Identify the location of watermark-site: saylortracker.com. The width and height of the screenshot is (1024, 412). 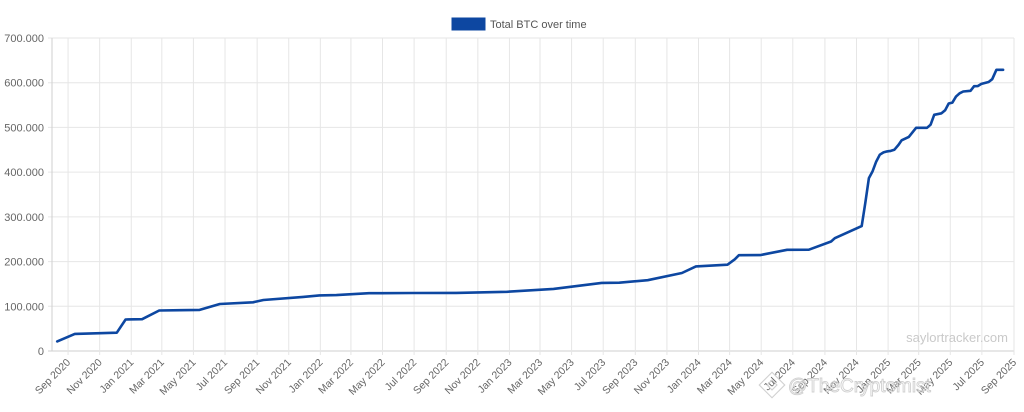
(957, 337).